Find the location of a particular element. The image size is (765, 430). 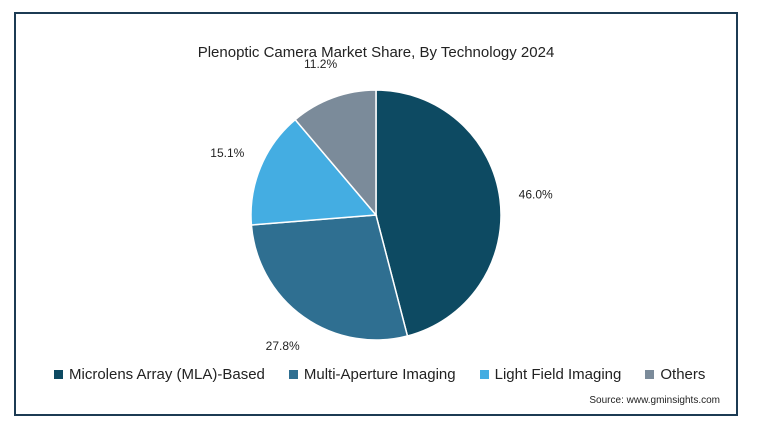

legend-label: Microlens Array (MLA)-Based is located at coordinates (167, 374).